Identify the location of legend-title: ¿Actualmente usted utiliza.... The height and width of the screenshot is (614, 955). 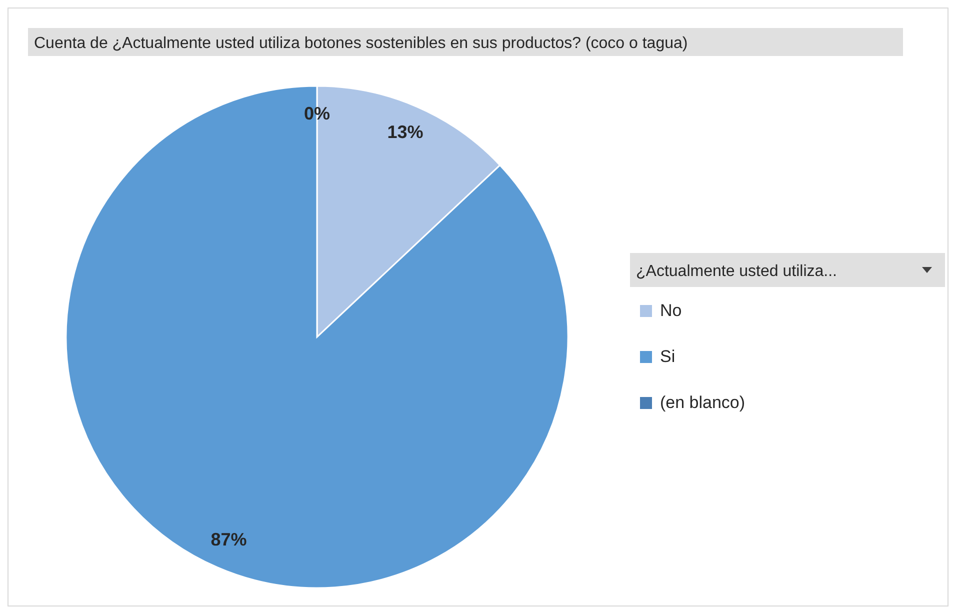
(736, 271).